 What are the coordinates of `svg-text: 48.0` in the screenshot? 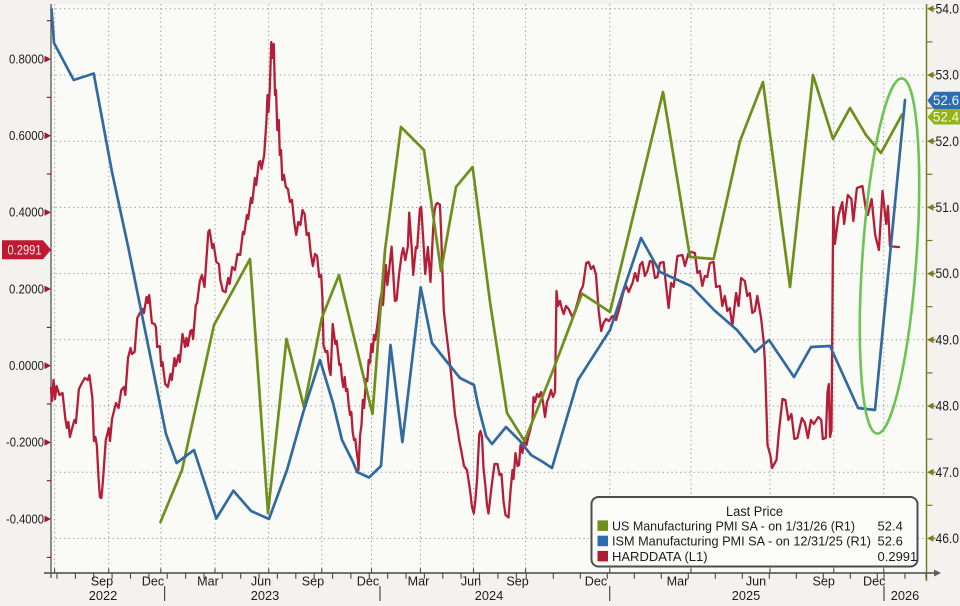 It's located at (948, 406).